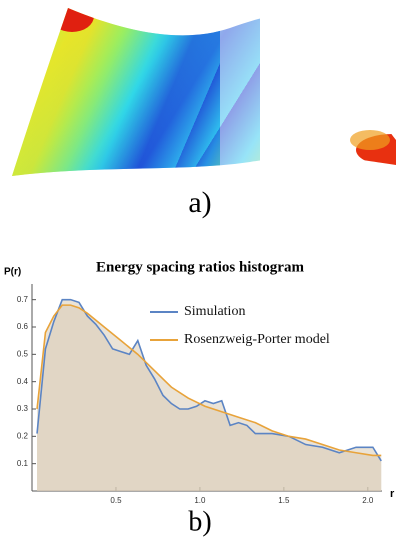 Image resolution: width=400 pixels, height=544 pixels. Describe the element at coordinates (23, 299) in the screenshot. I see `y-tick-label: 0.7` at that location.